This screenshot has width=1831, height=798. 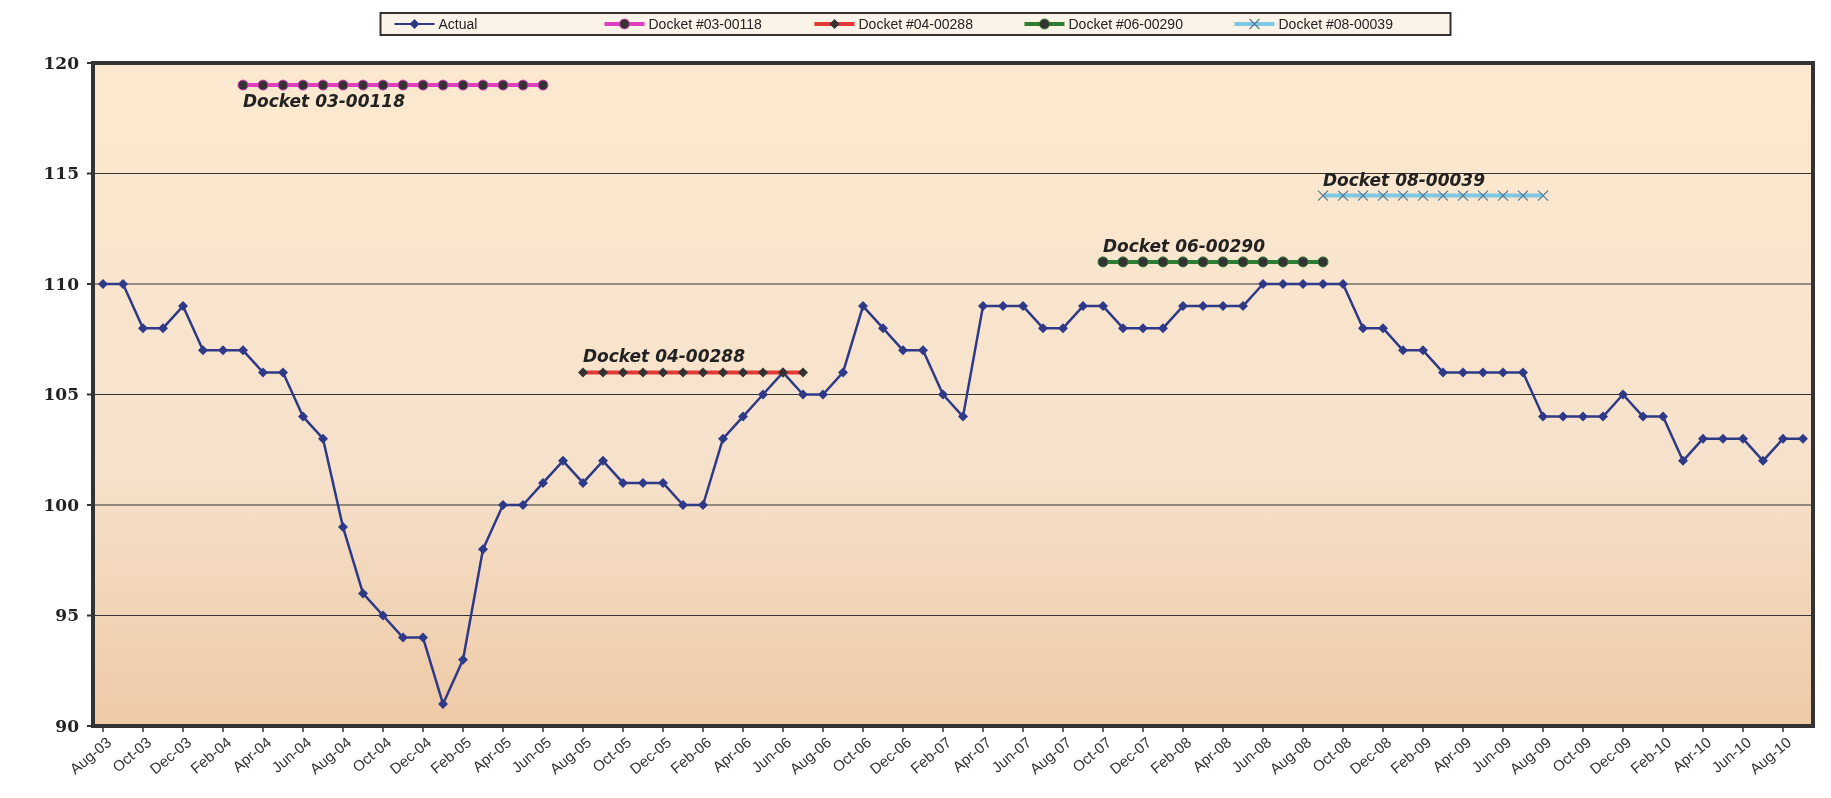 I want to click on y-tick-label: 105, so click(x=61, y=394).